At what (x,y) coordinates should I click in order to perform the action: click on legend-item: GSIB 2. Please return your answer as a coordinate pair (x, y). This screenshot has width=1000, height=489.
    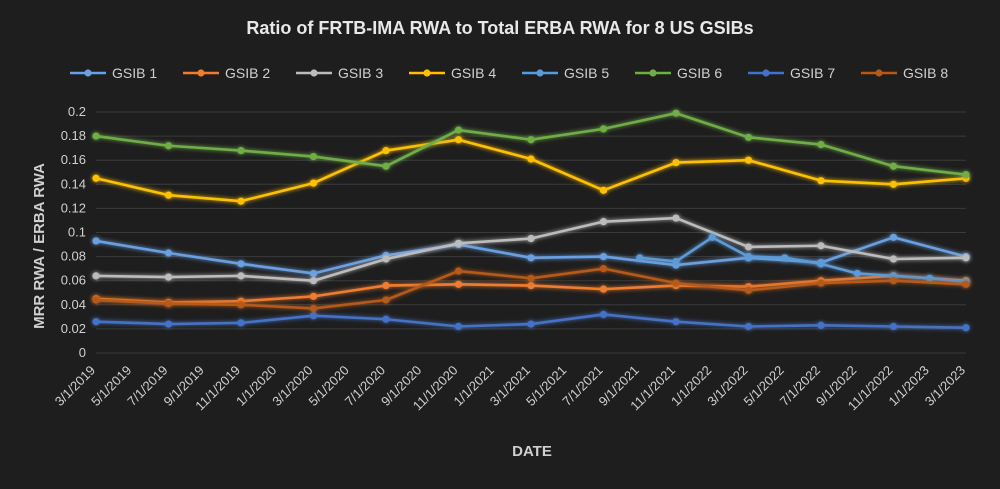
    Looking at the image, I should click on (226, 73).